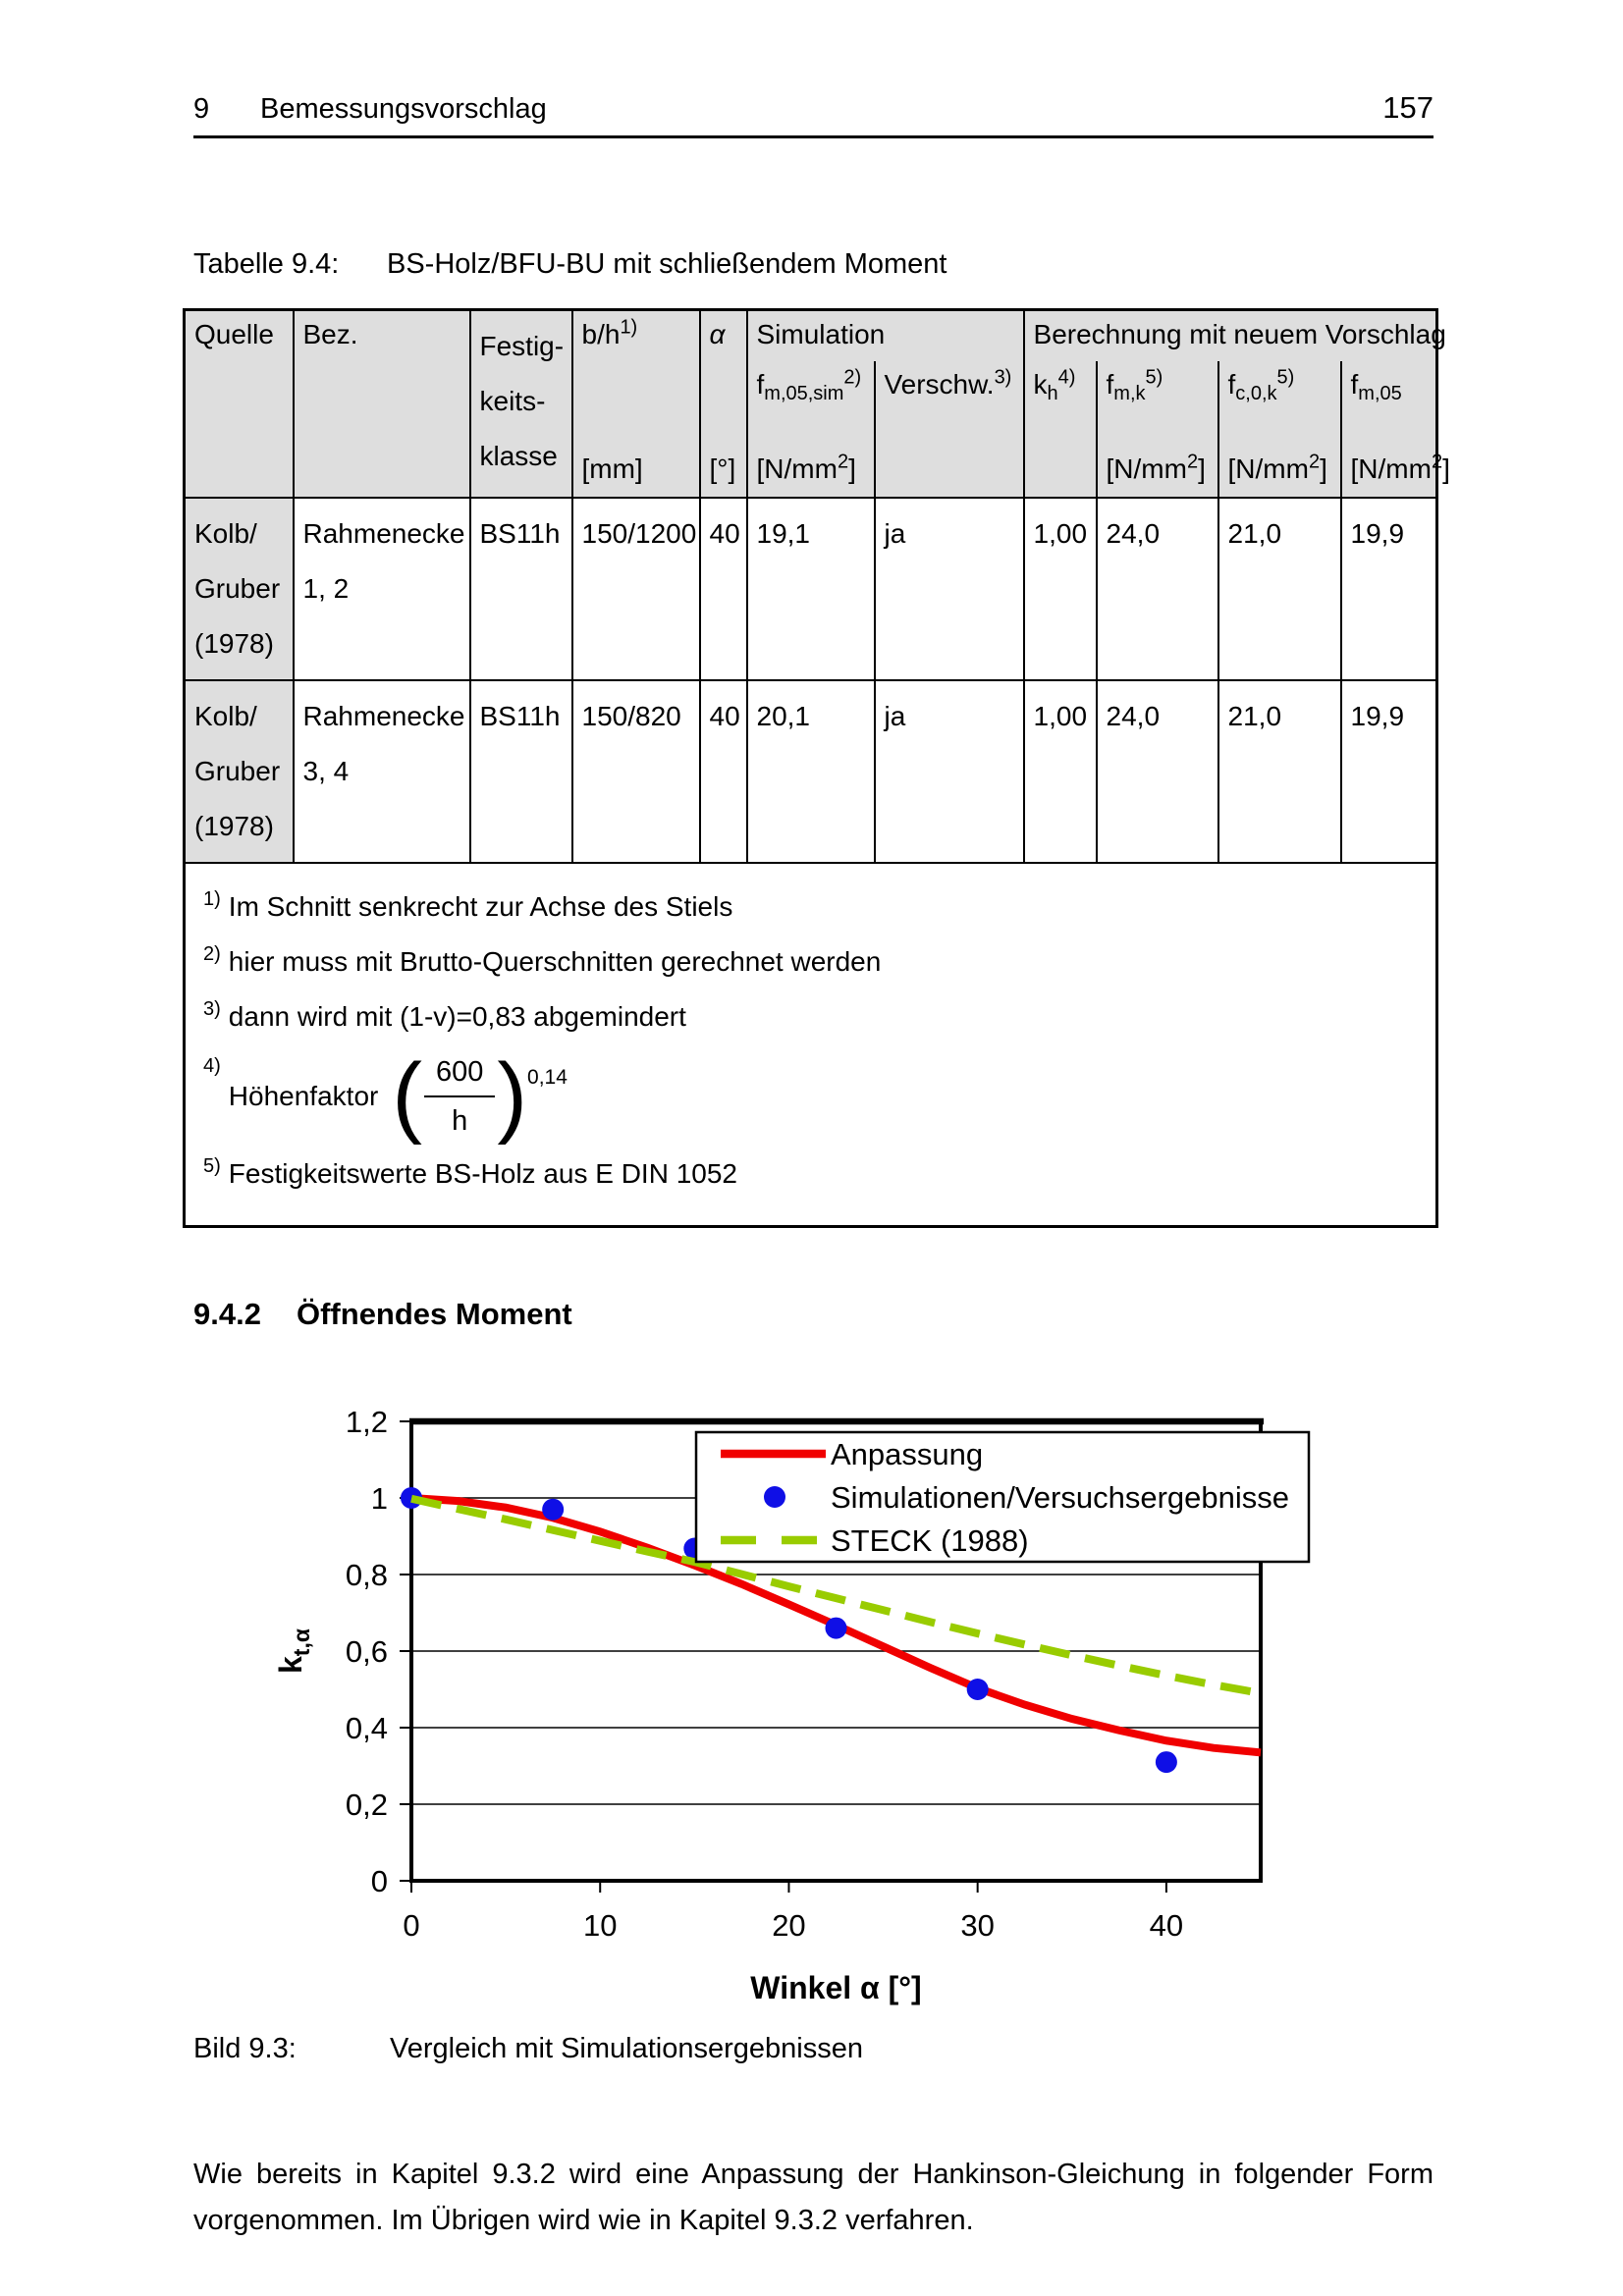  Describe the element at coordinates (907, 1454) in the screenshot. I see `svg-text: Anpassung` at that location.